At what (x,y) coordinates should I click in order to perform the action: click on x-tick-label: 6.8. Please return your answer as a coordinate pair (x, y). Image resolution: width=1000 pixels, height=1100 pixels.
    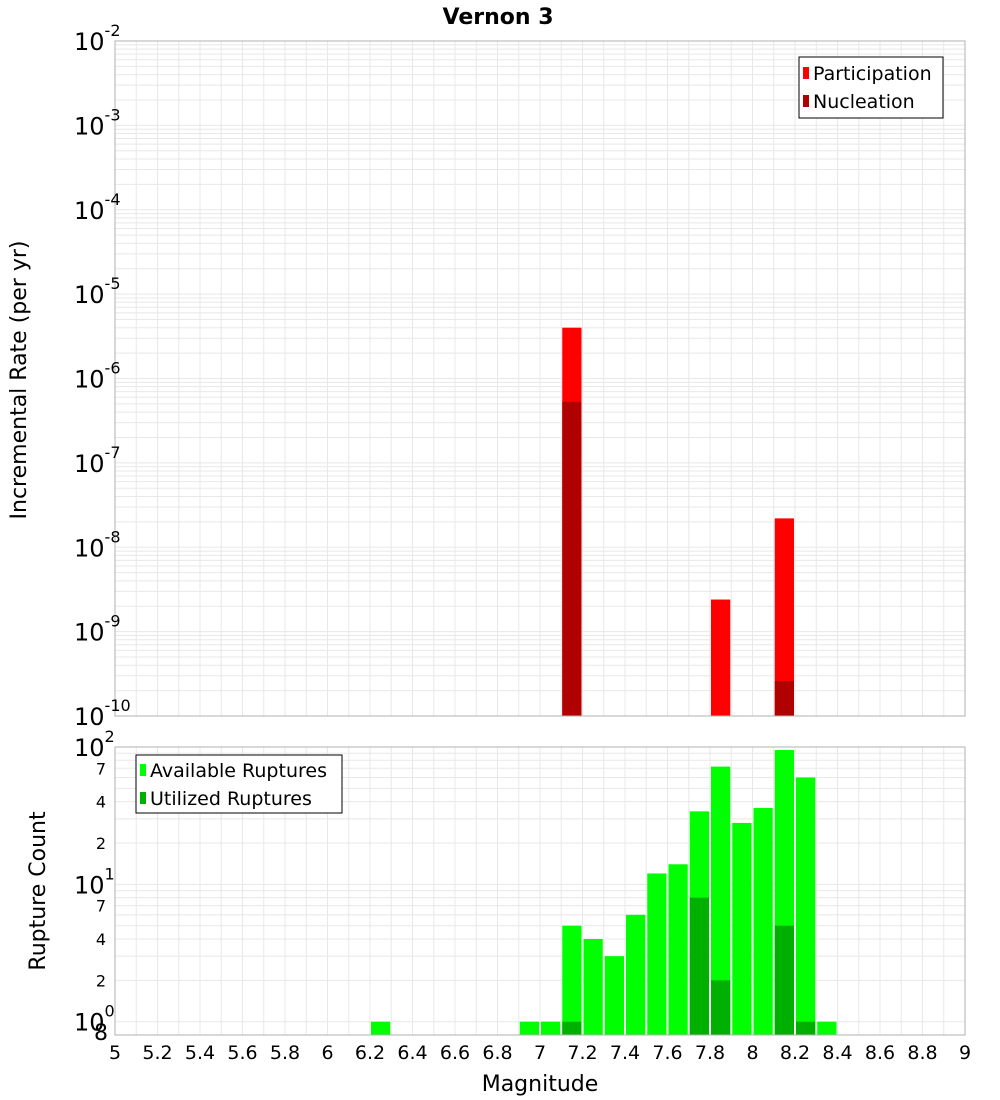
    Looking at the image, I should click on (497, 1053).